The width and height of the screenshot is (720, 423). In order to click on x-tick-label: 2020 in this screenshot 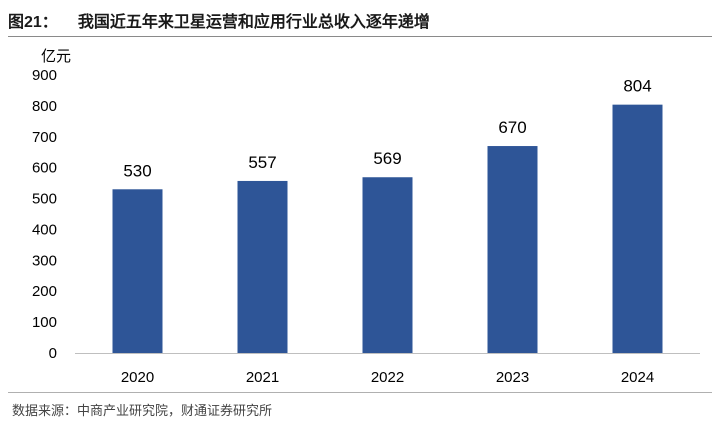, I will do `click(137, 377)`.